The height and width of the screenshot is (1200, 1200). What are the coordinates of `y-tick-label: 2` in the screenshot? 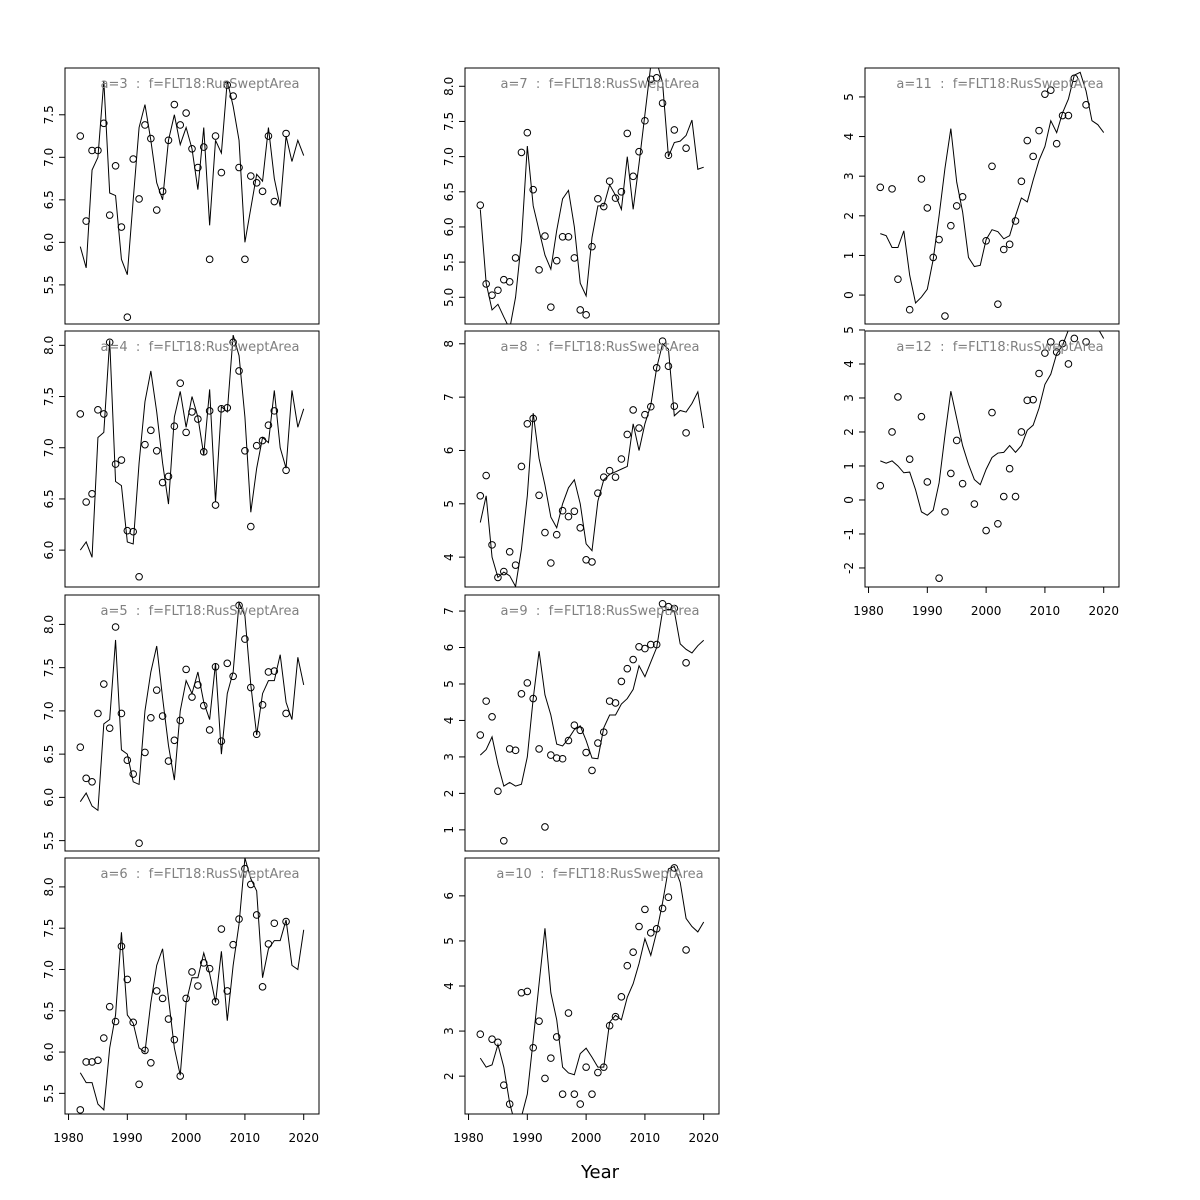 It's located at (849, 432).